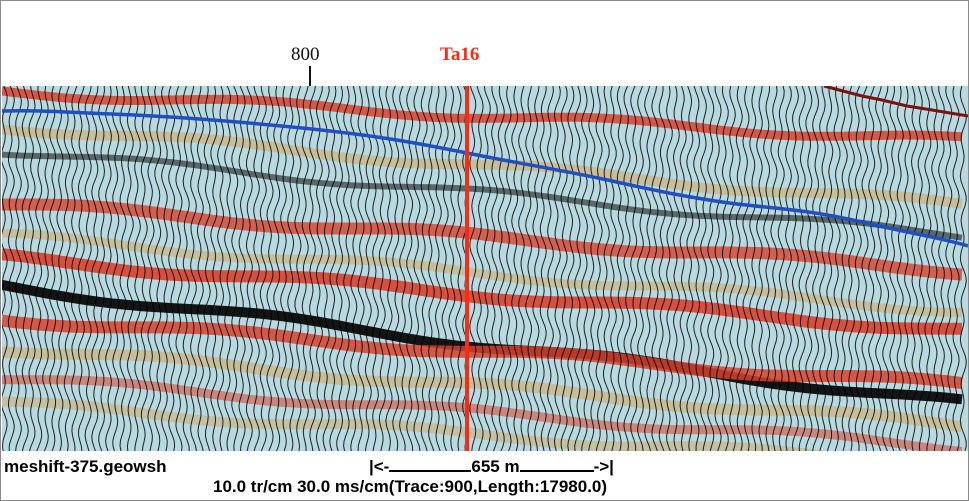 The width and height of the screenshot is (969, 501). What do you see at coordinates (482, 114) in the screenshot?
I see `amplitude-band` at bounding box center [482, 114].